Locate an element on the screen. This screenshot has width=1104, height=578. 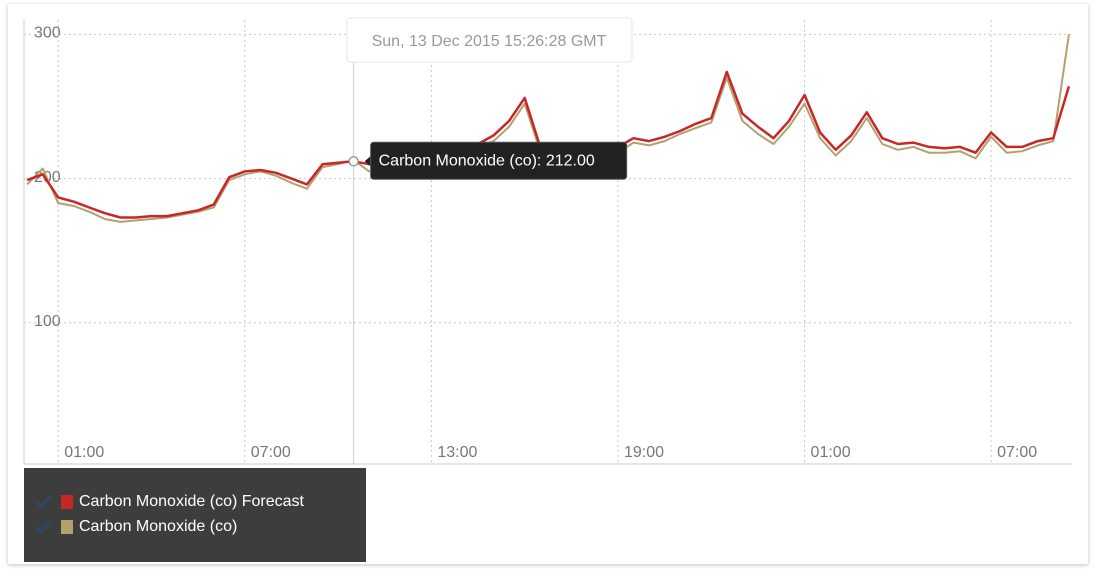
legend-label: Carbon Monoxide (co) is located at coordinates (158, 526).